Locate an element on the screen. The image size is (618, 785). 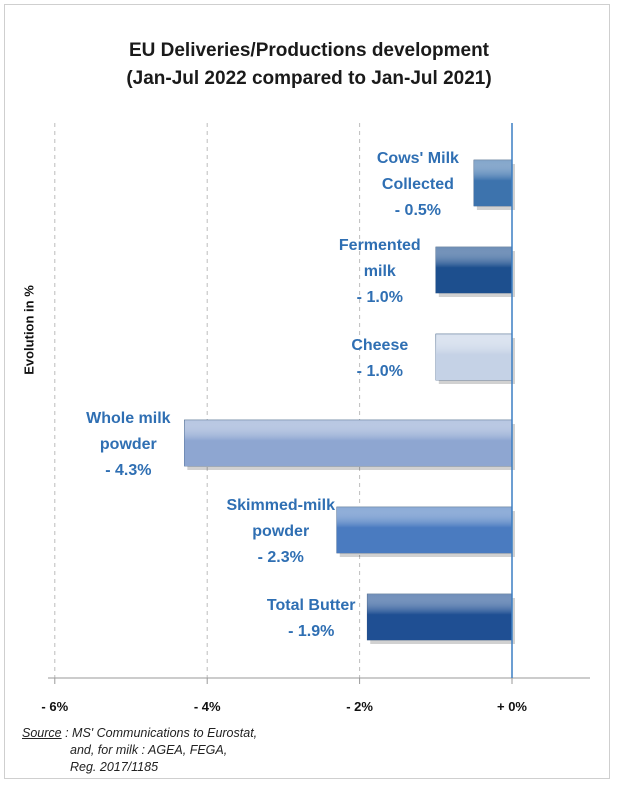
chart-subtitle: (Jan-Jul 2022 compared to Jan-Jul 2021) is located at coordinates (309, 78).